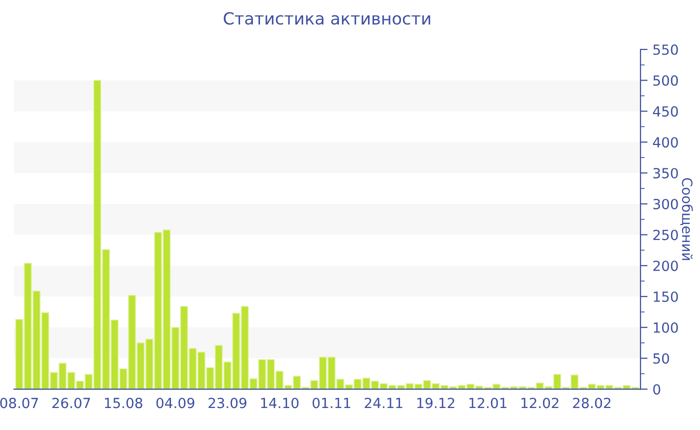  I want to click on x-tick-label: 08.07, so click(19, 403).